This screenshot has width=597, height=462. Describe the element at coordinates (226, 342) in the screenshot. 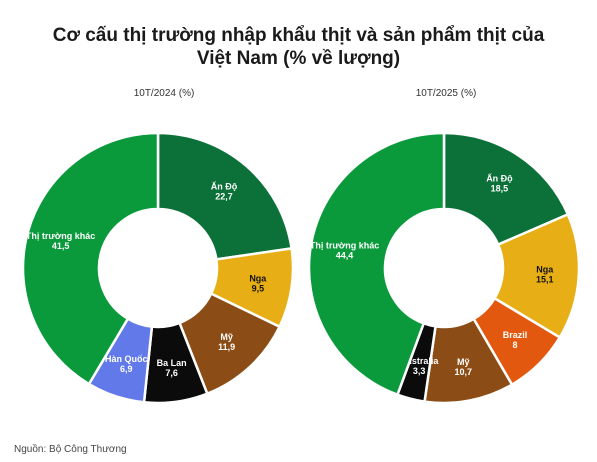

I see `pie-2024-label-my: Mỹ 11,9` at that location.